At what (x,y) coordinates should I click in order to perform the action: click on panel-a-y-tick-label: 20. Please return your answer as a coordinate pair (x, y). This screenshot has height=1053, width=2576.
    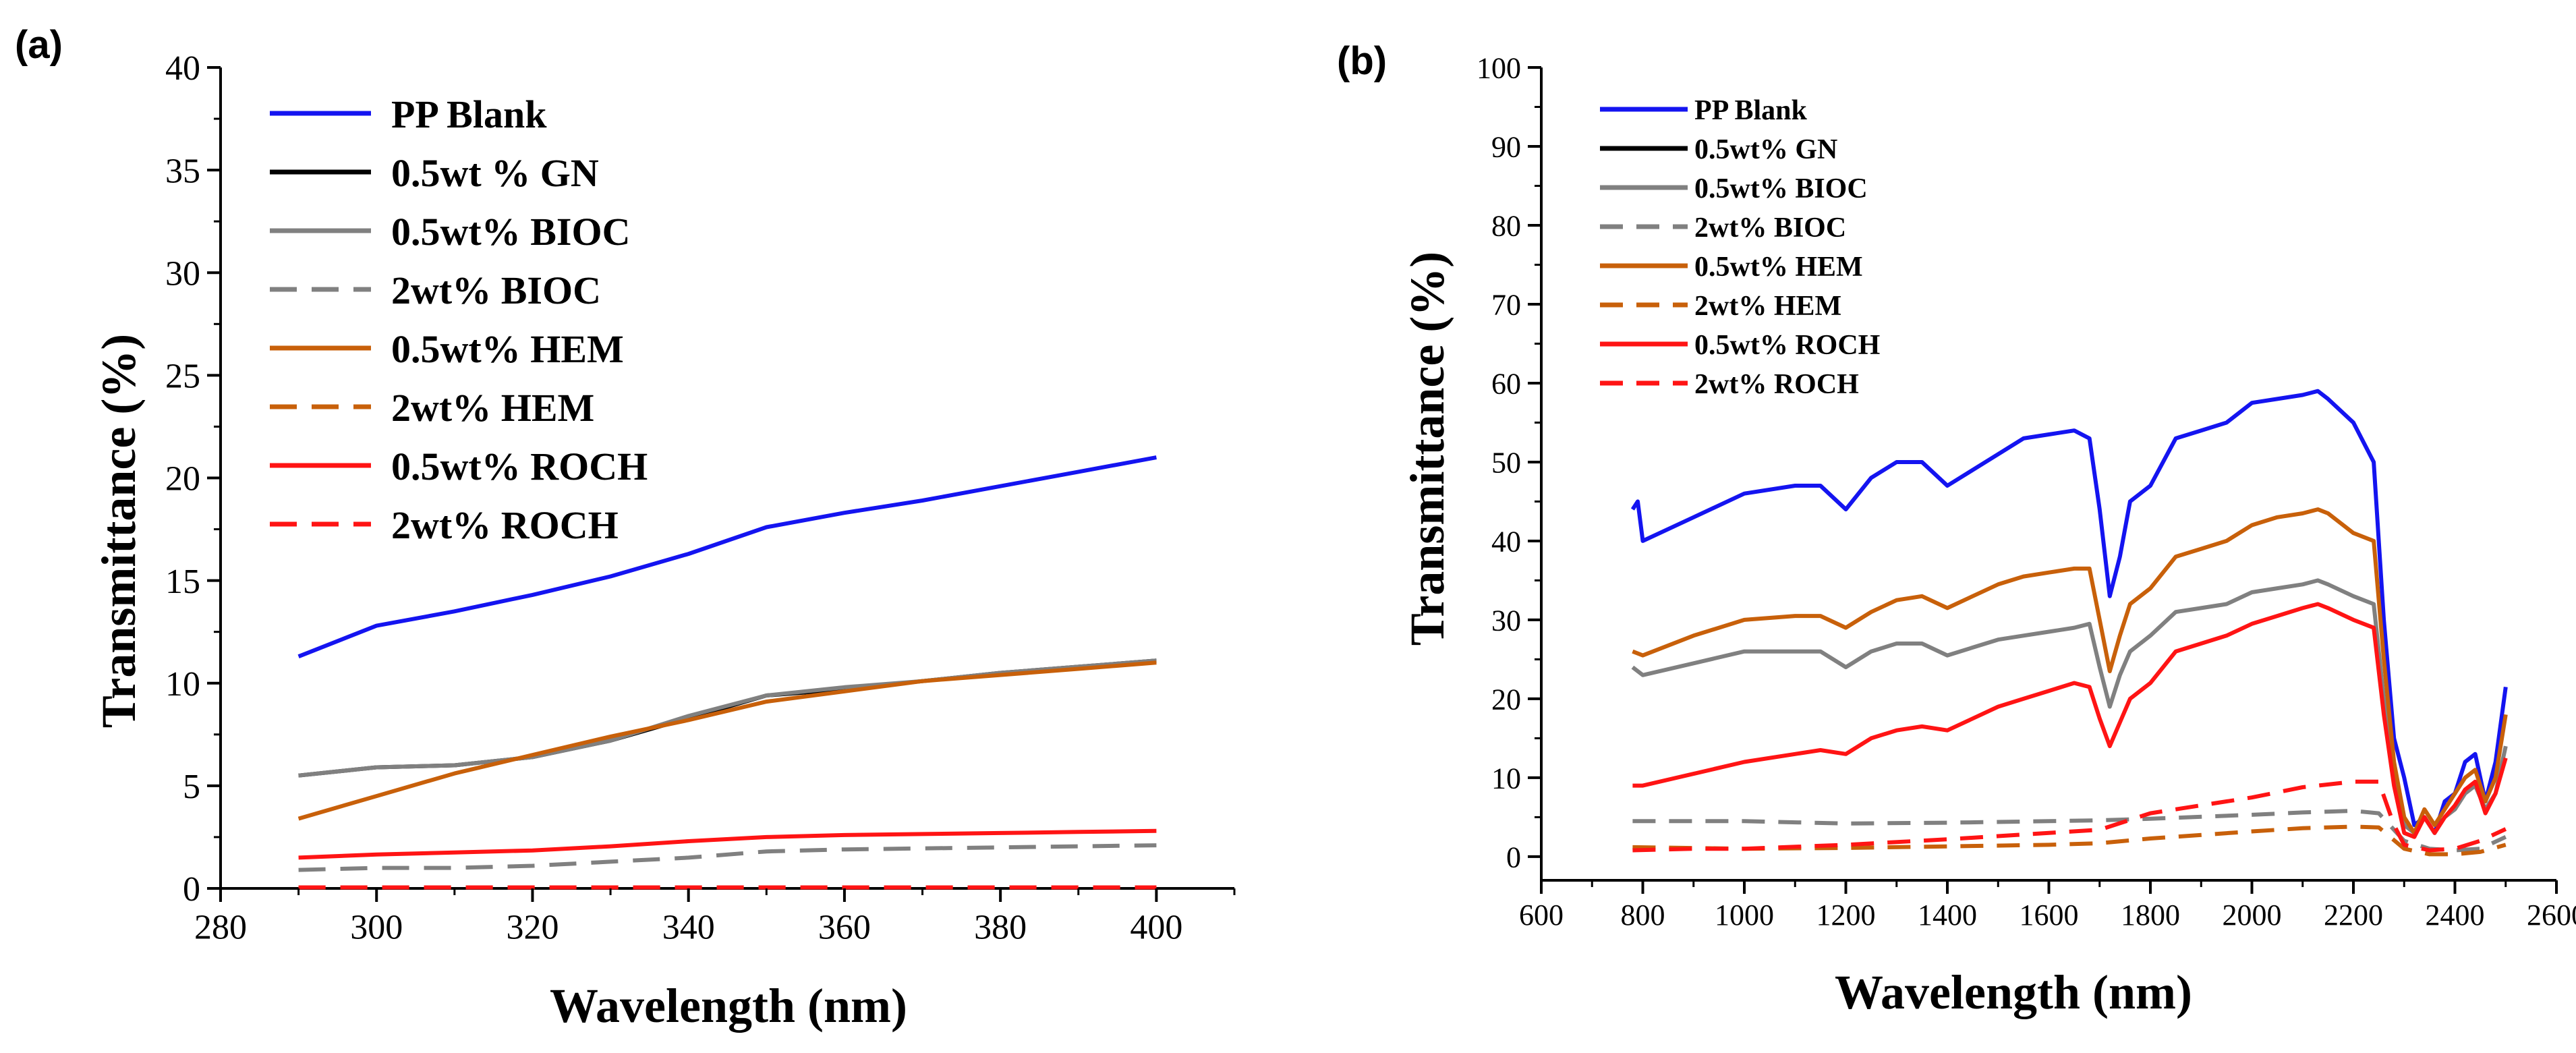
    Looking at the image, I should click on (182, 480).